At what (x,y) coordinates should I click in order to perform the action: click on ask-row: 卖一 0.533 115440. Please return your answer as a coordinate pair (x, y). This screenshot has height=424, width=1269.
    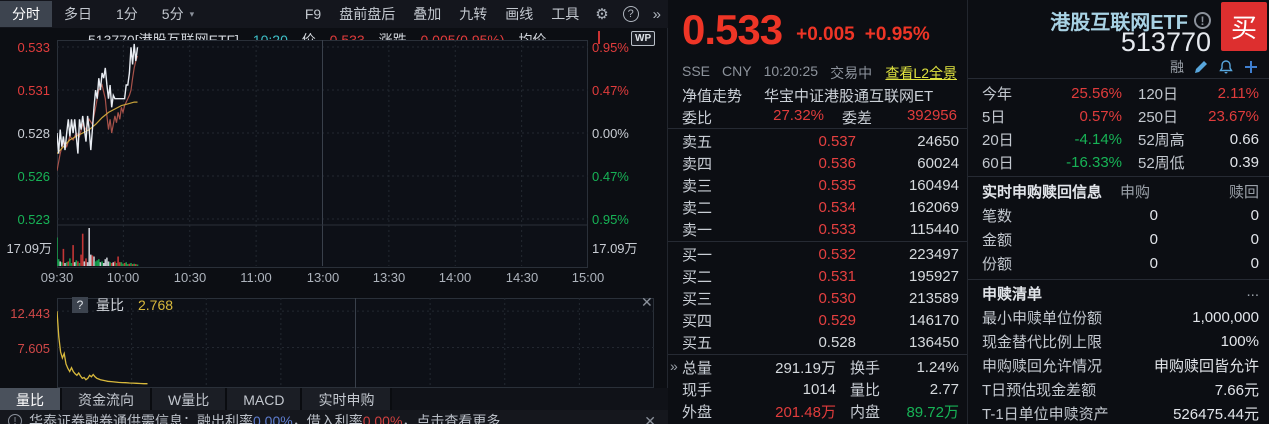
    Looking at the image, I should click on (820, 229).